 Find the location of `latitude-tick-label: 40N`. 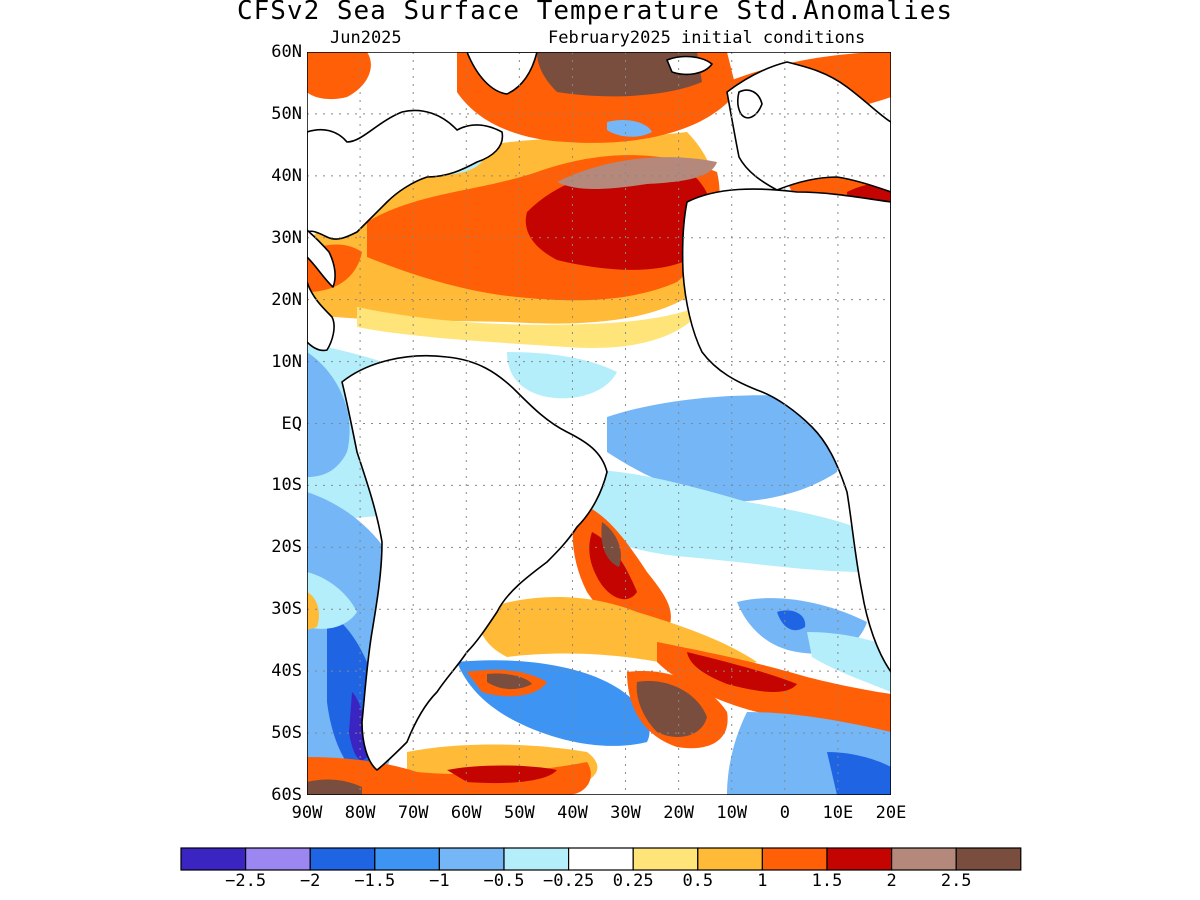

latitude-tick-label: 40N is located at coordinates (286, 175).